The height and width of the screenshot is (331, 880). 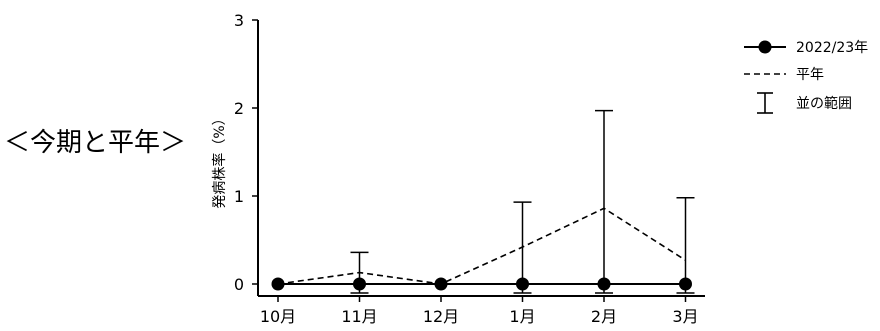 What do you see at coordinates (810, 75) in the screenshot?
I see `legend-label-normal: 平年` at bounding box center [810, 75].